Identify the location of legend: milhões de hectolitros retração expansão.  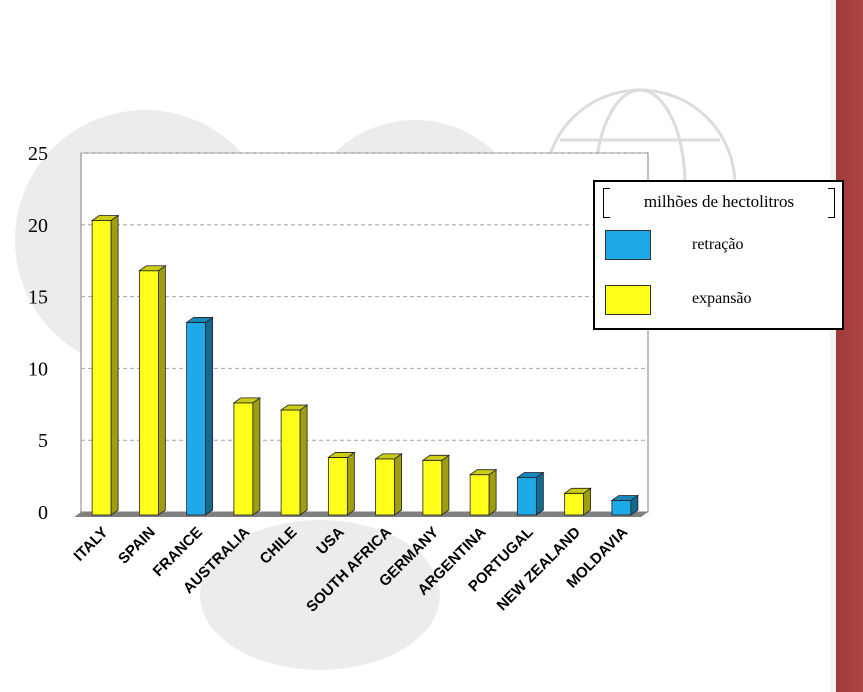
(718, 255).